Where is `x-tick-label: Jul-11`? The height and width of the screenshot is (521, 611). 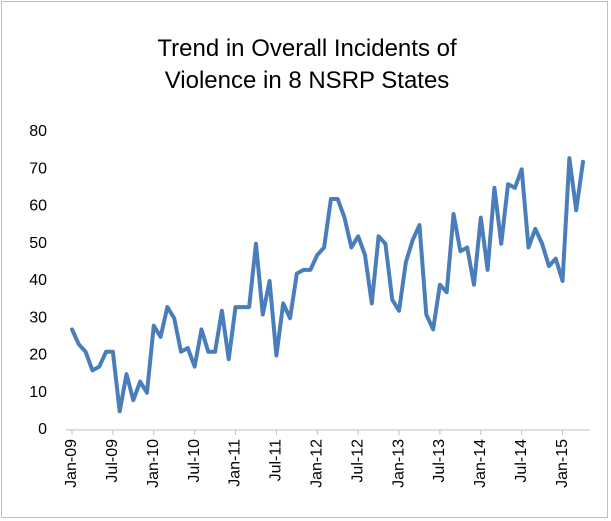
x-tick-label: Jul-11 is located at coordinates (276, 460).